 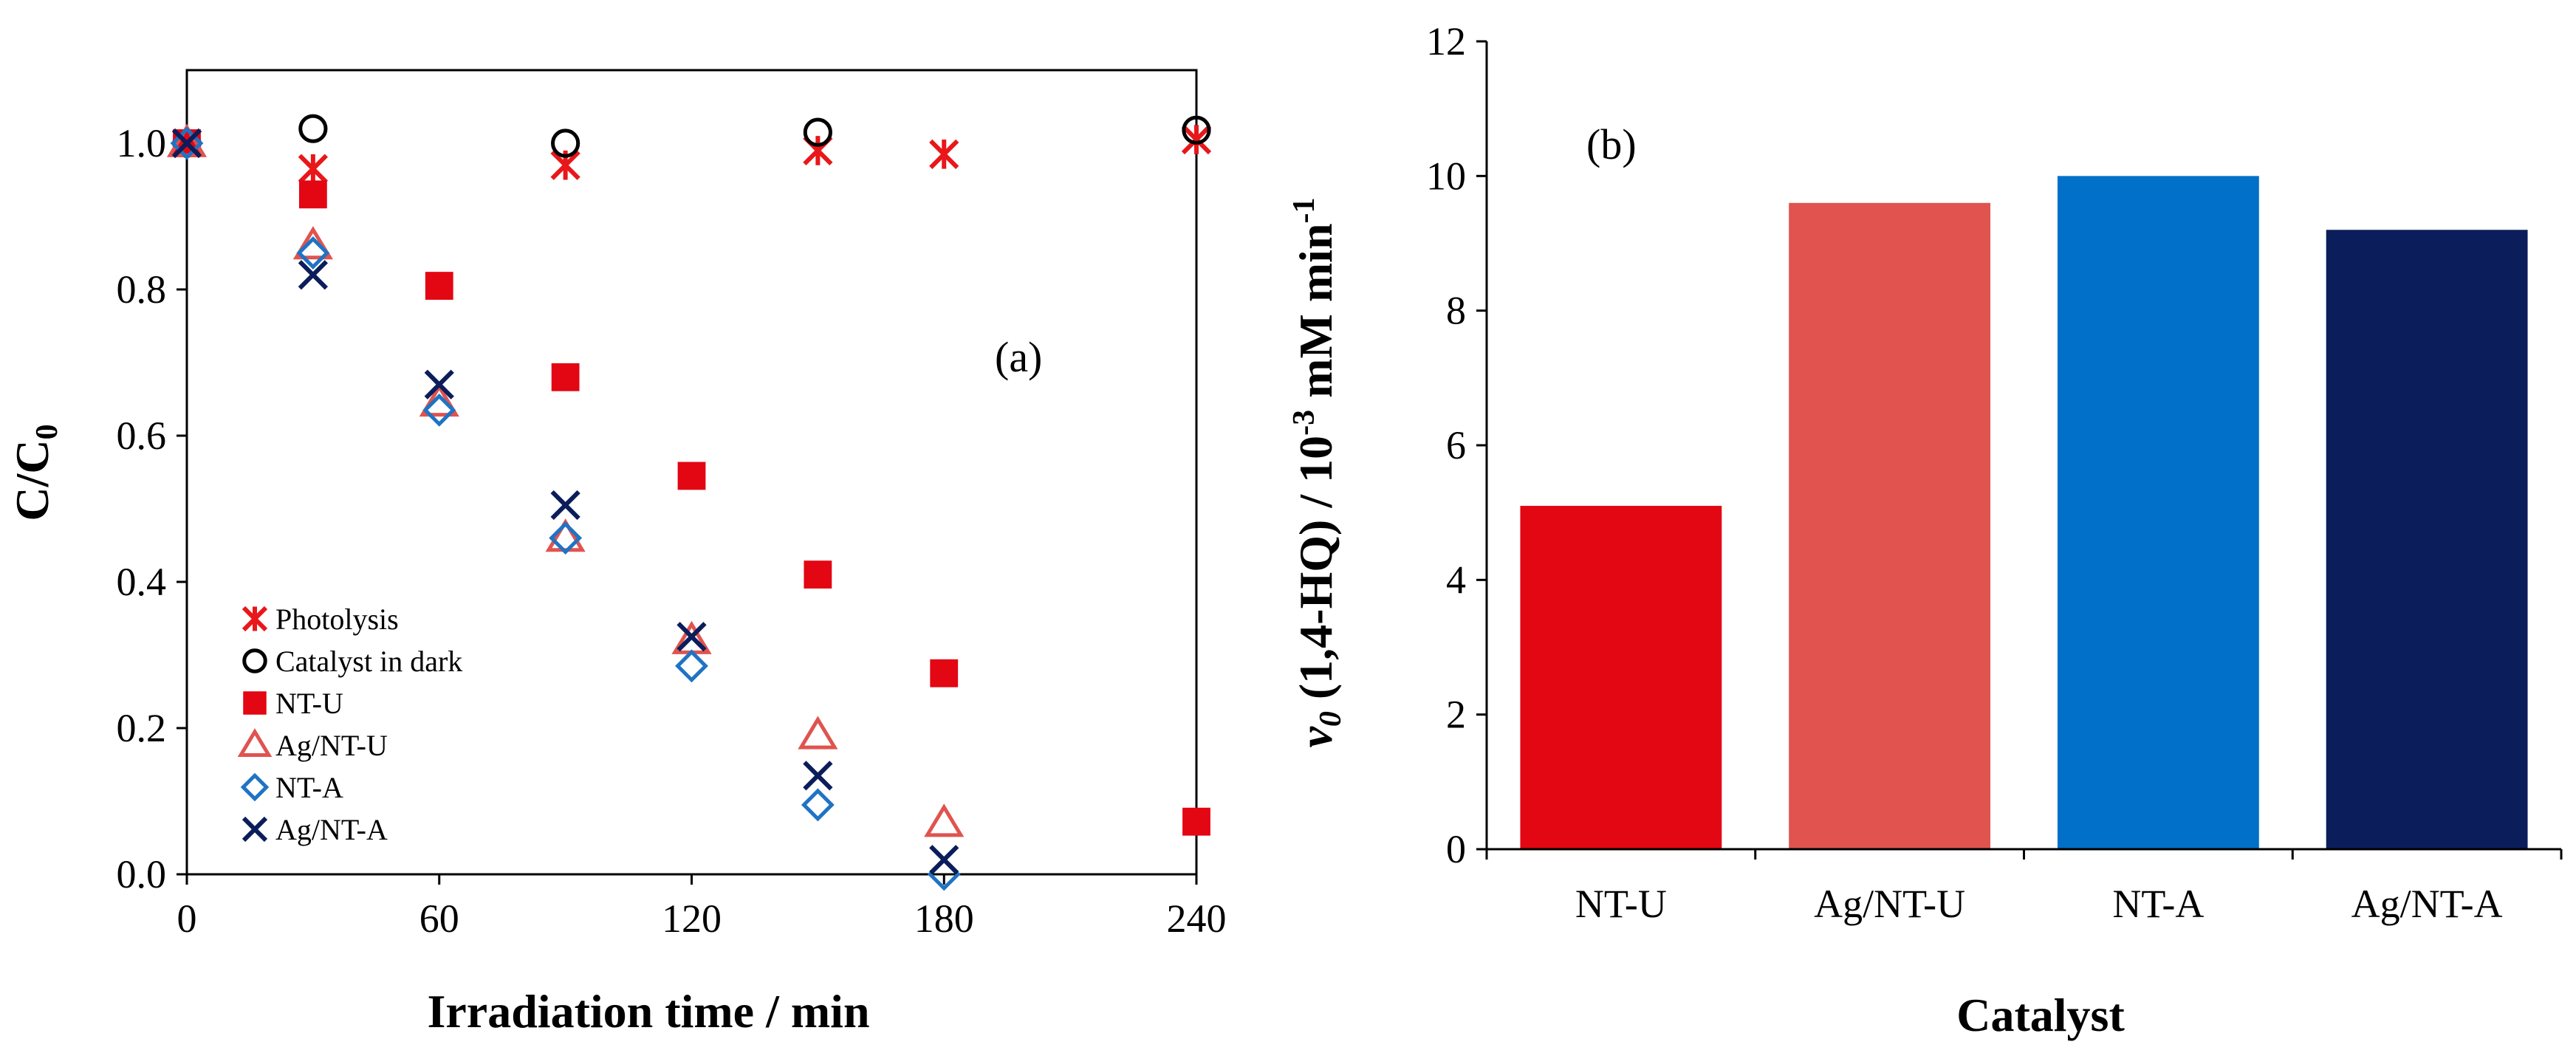 What do you see at coordinates (255, 619) in the screenshot?
I see `legend-marker-photolysis` at bounding box center [255, 619].